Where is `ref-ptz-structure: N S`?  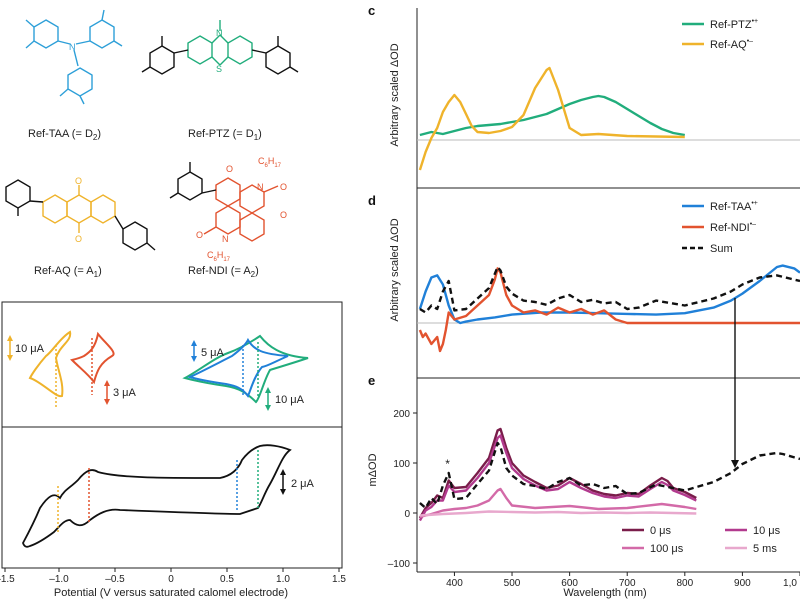 ref-ptz-structure: N S is located at coordinates (220, 47).